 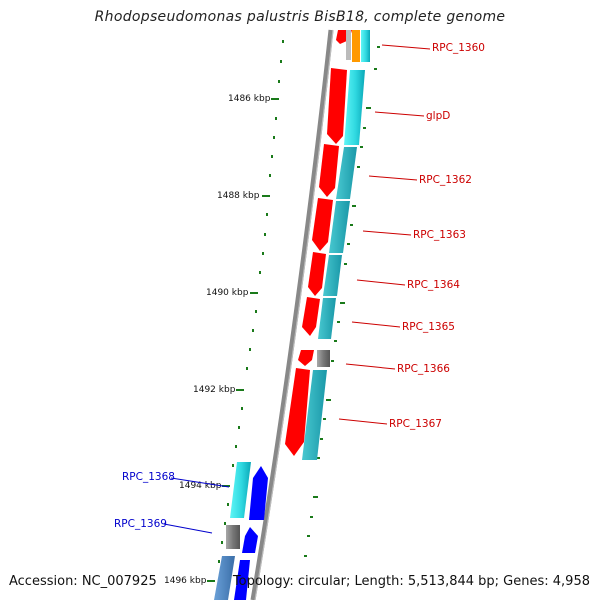 What do you see at coordinates (428, 327) in the screenshot?
I see `gene-label-rpc-1365: RPC_1365` at bounding box center [428, 327].